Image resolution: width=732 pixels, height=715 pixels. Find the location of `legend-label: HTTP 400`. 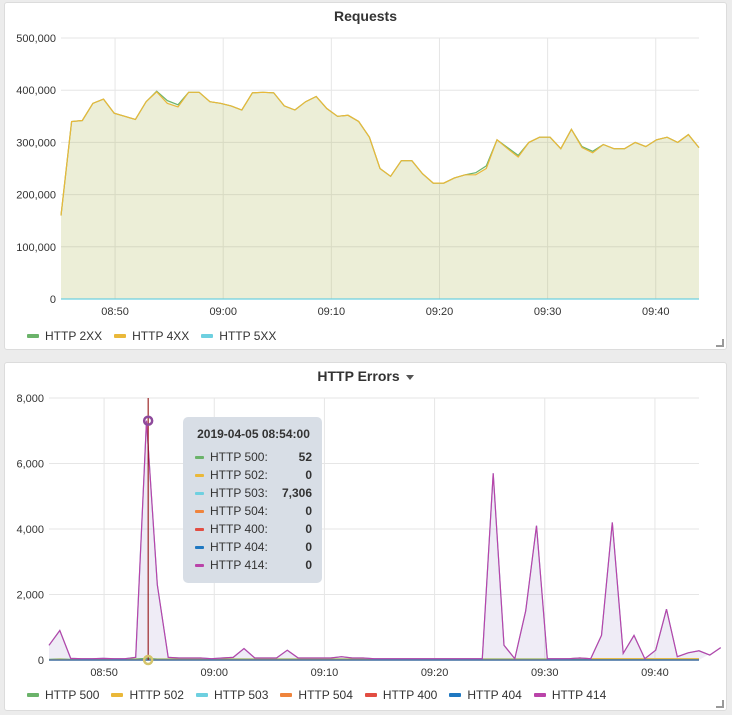

legend-label: HTTP 400 is located at coordinates (410, 695).